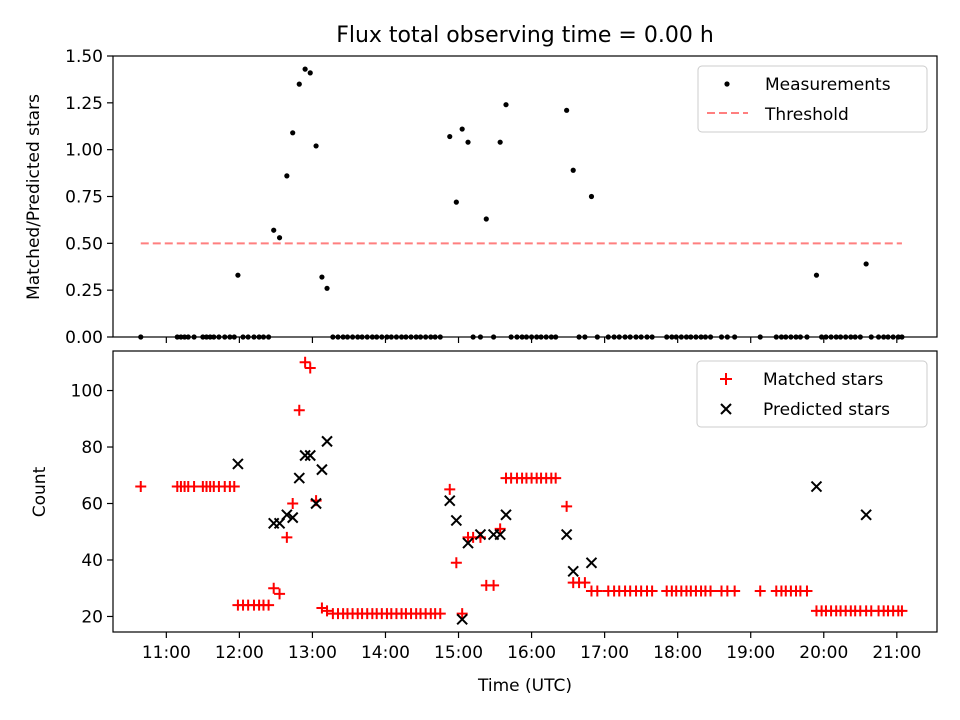 This screenshot has height=720, width=960. Describe the element at coordinates (239, 653) in the screenshot. I see `x-tick-label: 12:00` at that location.